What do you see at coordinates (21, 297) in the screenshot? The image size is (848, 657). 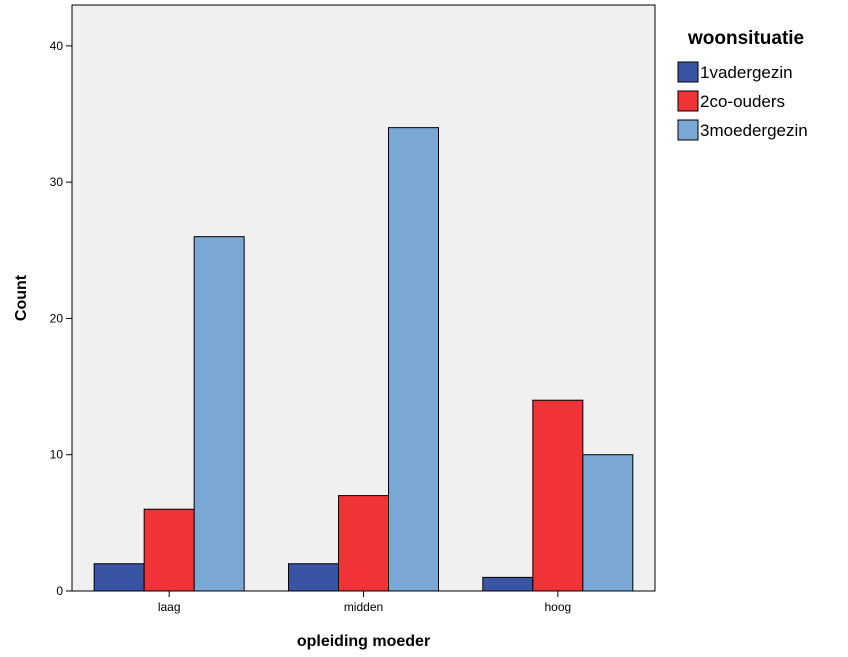 I see `y-axis-title: Count` at bounding box center [21, 297].